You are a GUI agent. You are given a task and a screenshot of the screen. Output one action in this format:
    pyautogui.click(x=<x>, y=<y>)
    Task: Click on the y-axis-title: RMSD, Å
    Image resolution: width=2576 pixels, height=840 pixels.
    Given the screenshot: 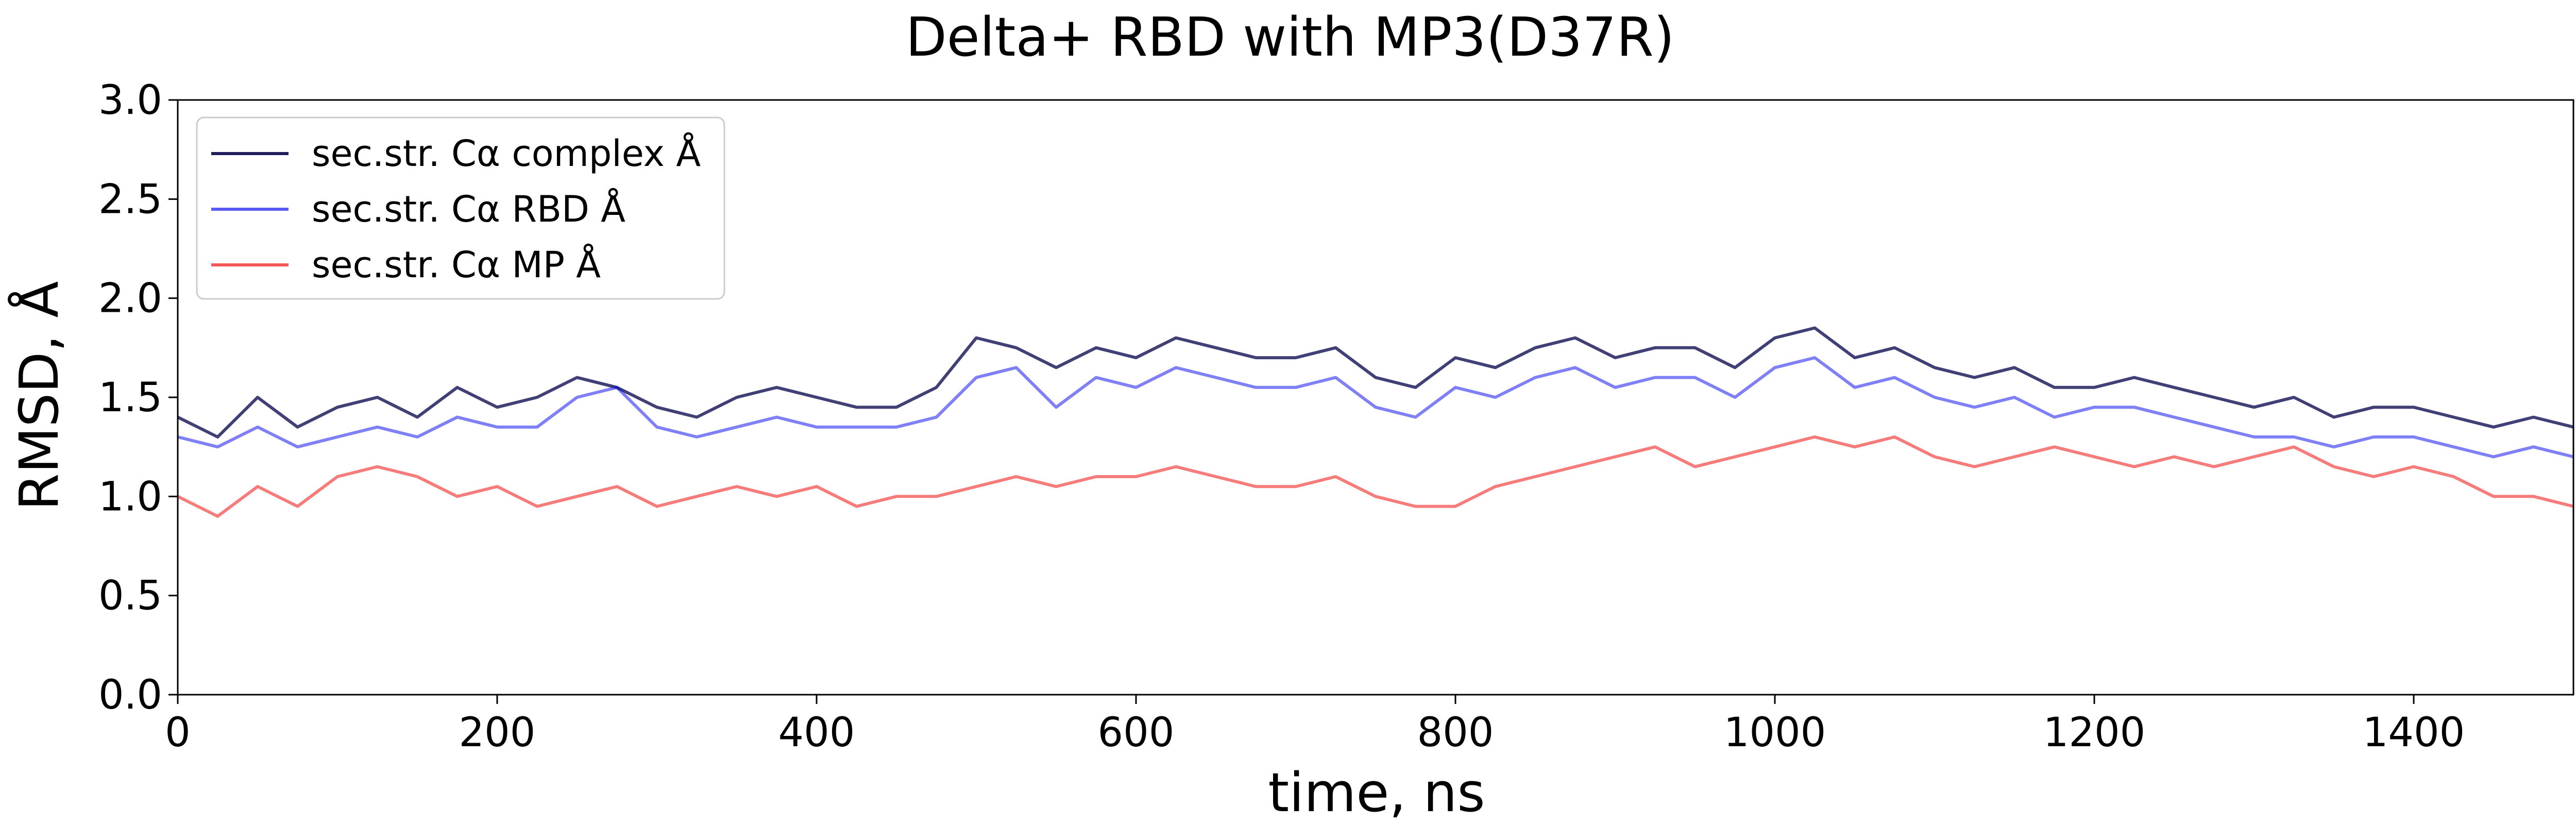 What is the action you would take?
    pyautogui.click(x=39, y=396)
    